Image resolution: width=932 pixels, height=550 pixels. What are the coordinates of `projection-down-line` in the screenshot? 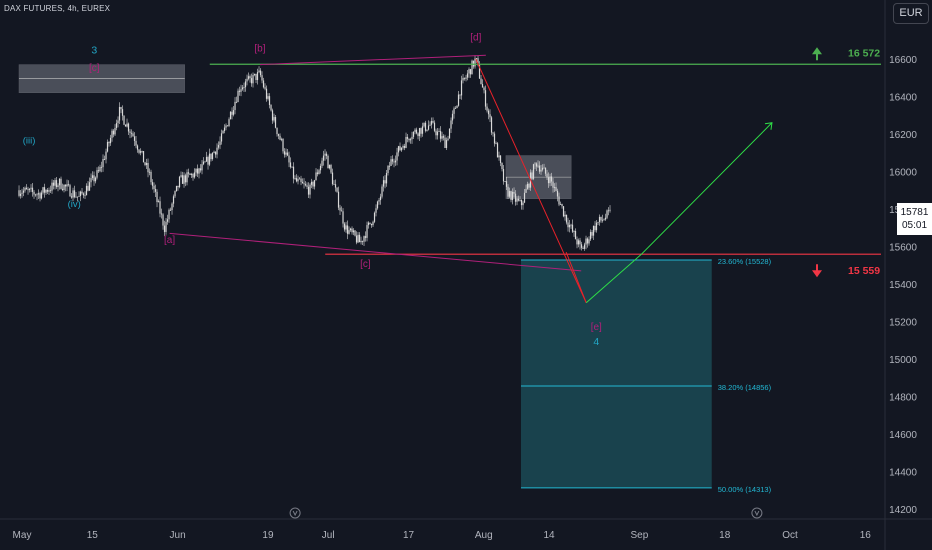 It's located at (531, 180).